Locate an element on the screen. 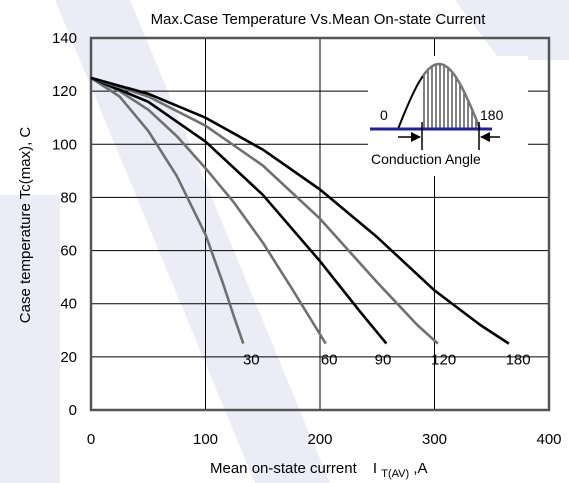 This screenshot has height=483, width=569. conduction-angle-inset: 0 180 Conduction Angle is located at coordinates (448, 116).